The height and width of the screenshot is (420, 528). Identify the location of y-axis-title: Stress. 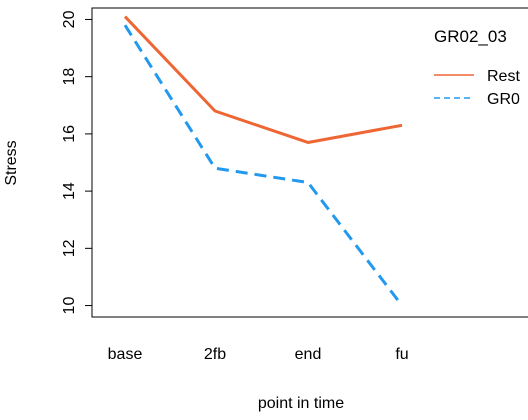
(11, 162).